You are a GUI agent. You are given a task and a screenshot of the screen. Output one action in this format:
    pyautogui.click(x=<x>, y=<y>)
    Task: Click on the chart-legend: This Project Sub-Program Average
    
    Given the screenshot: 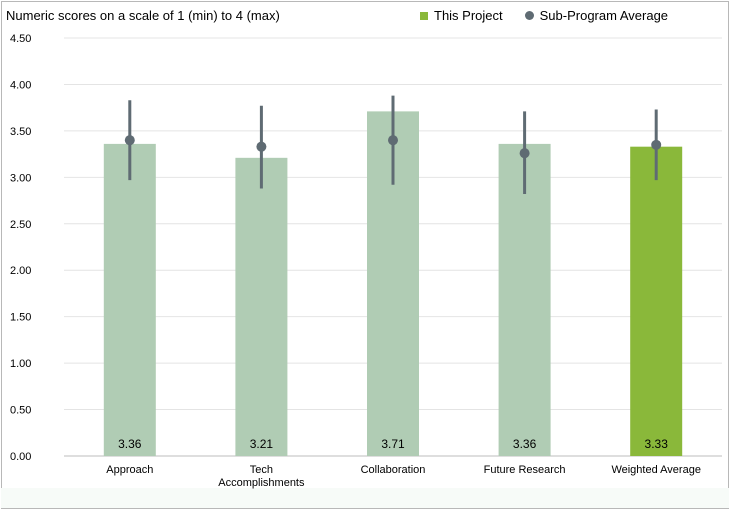 What is the action you would take?
    pyautogui.click(x=555, y=15)
    